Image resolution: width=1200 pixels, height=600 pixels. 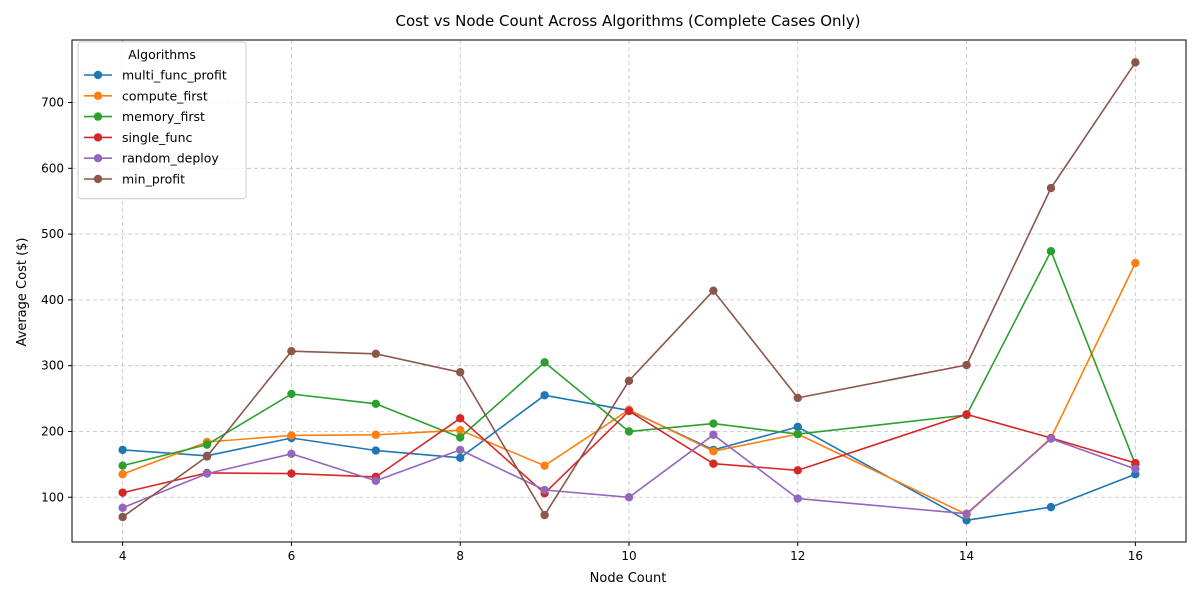 What do you see at coordinates (52, 300) in the screenshot?
I see `y-tick-label: 400` at bounding box center [52, 300].